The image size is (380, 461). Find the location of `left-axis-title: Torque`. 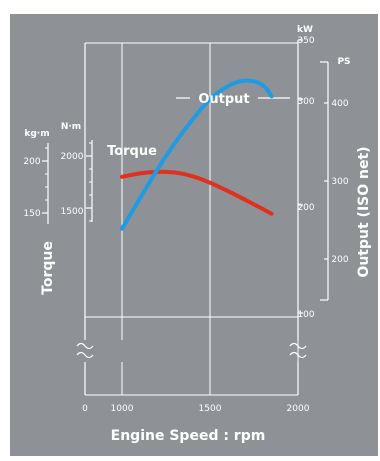

left-axis-title: Torque is located at coordinates (48, 268).